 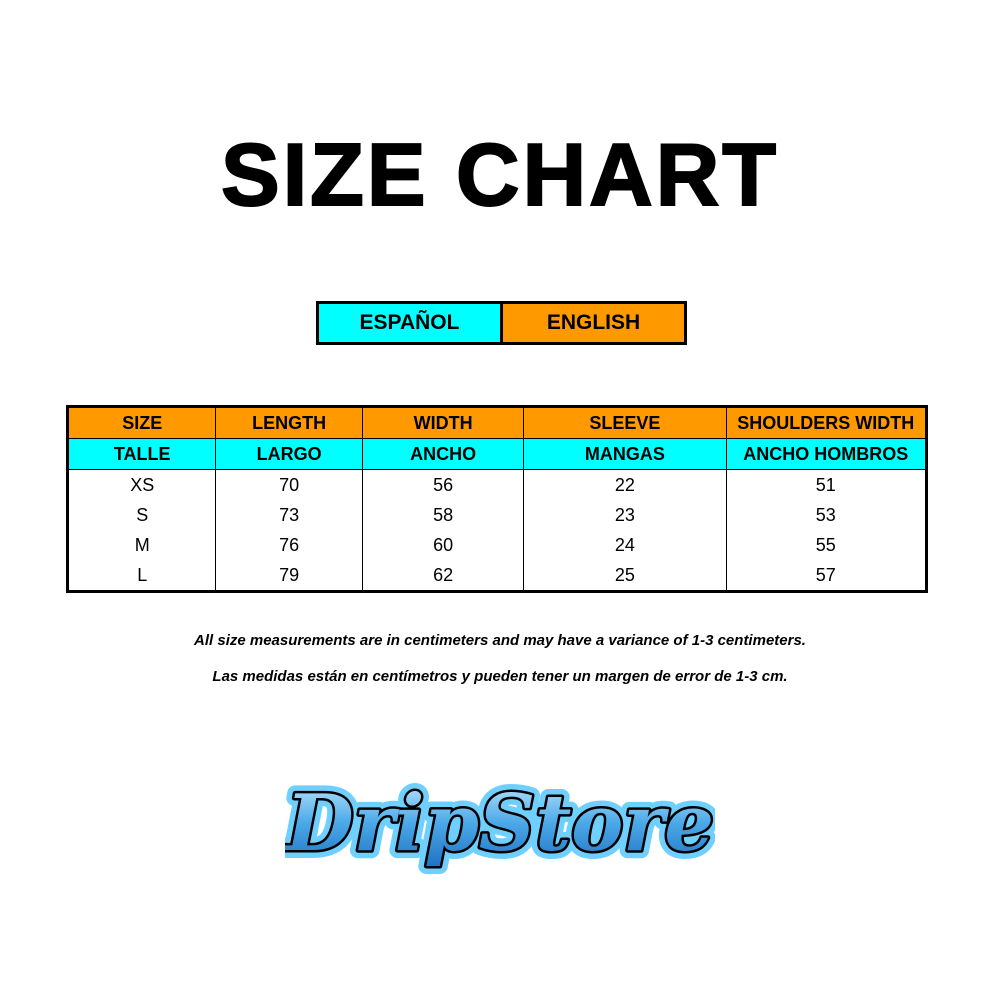 I want to click on table-row: XS 70 56 22 51, so click(x=497, y=484).